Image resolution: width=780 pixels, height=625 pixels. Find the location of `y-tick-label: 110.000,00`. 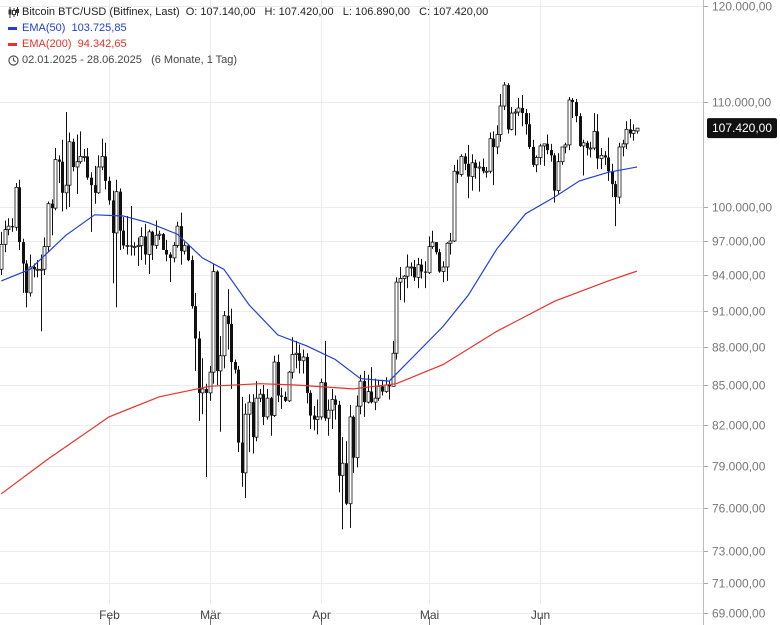

y-tick-label: 110.000,00 is located at coordinates (741, 103).